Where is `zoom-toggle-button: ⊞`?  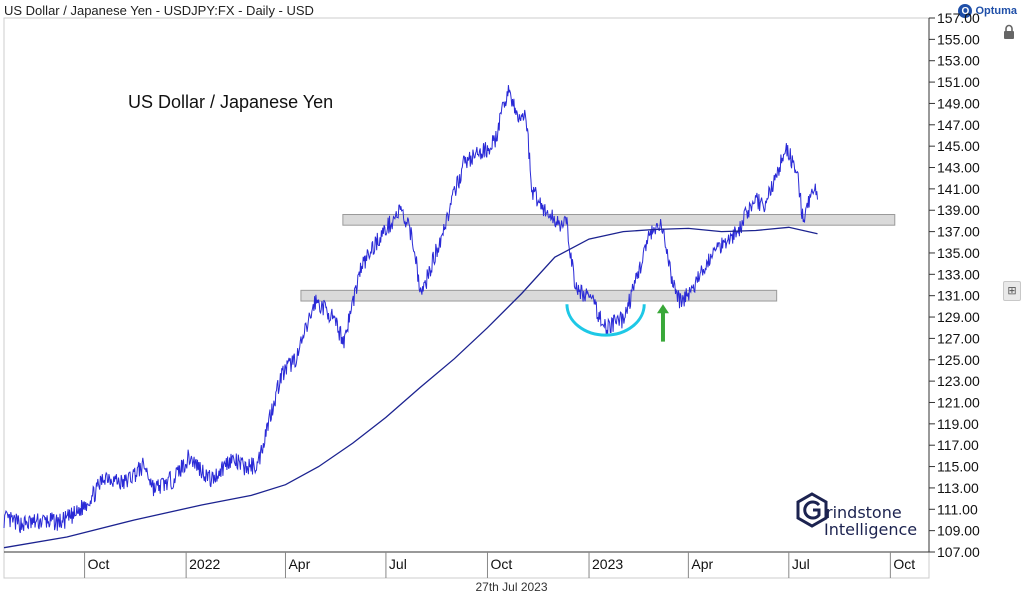 zoom-toggle-button: ⊞ is located at coordinates (1012, 291).